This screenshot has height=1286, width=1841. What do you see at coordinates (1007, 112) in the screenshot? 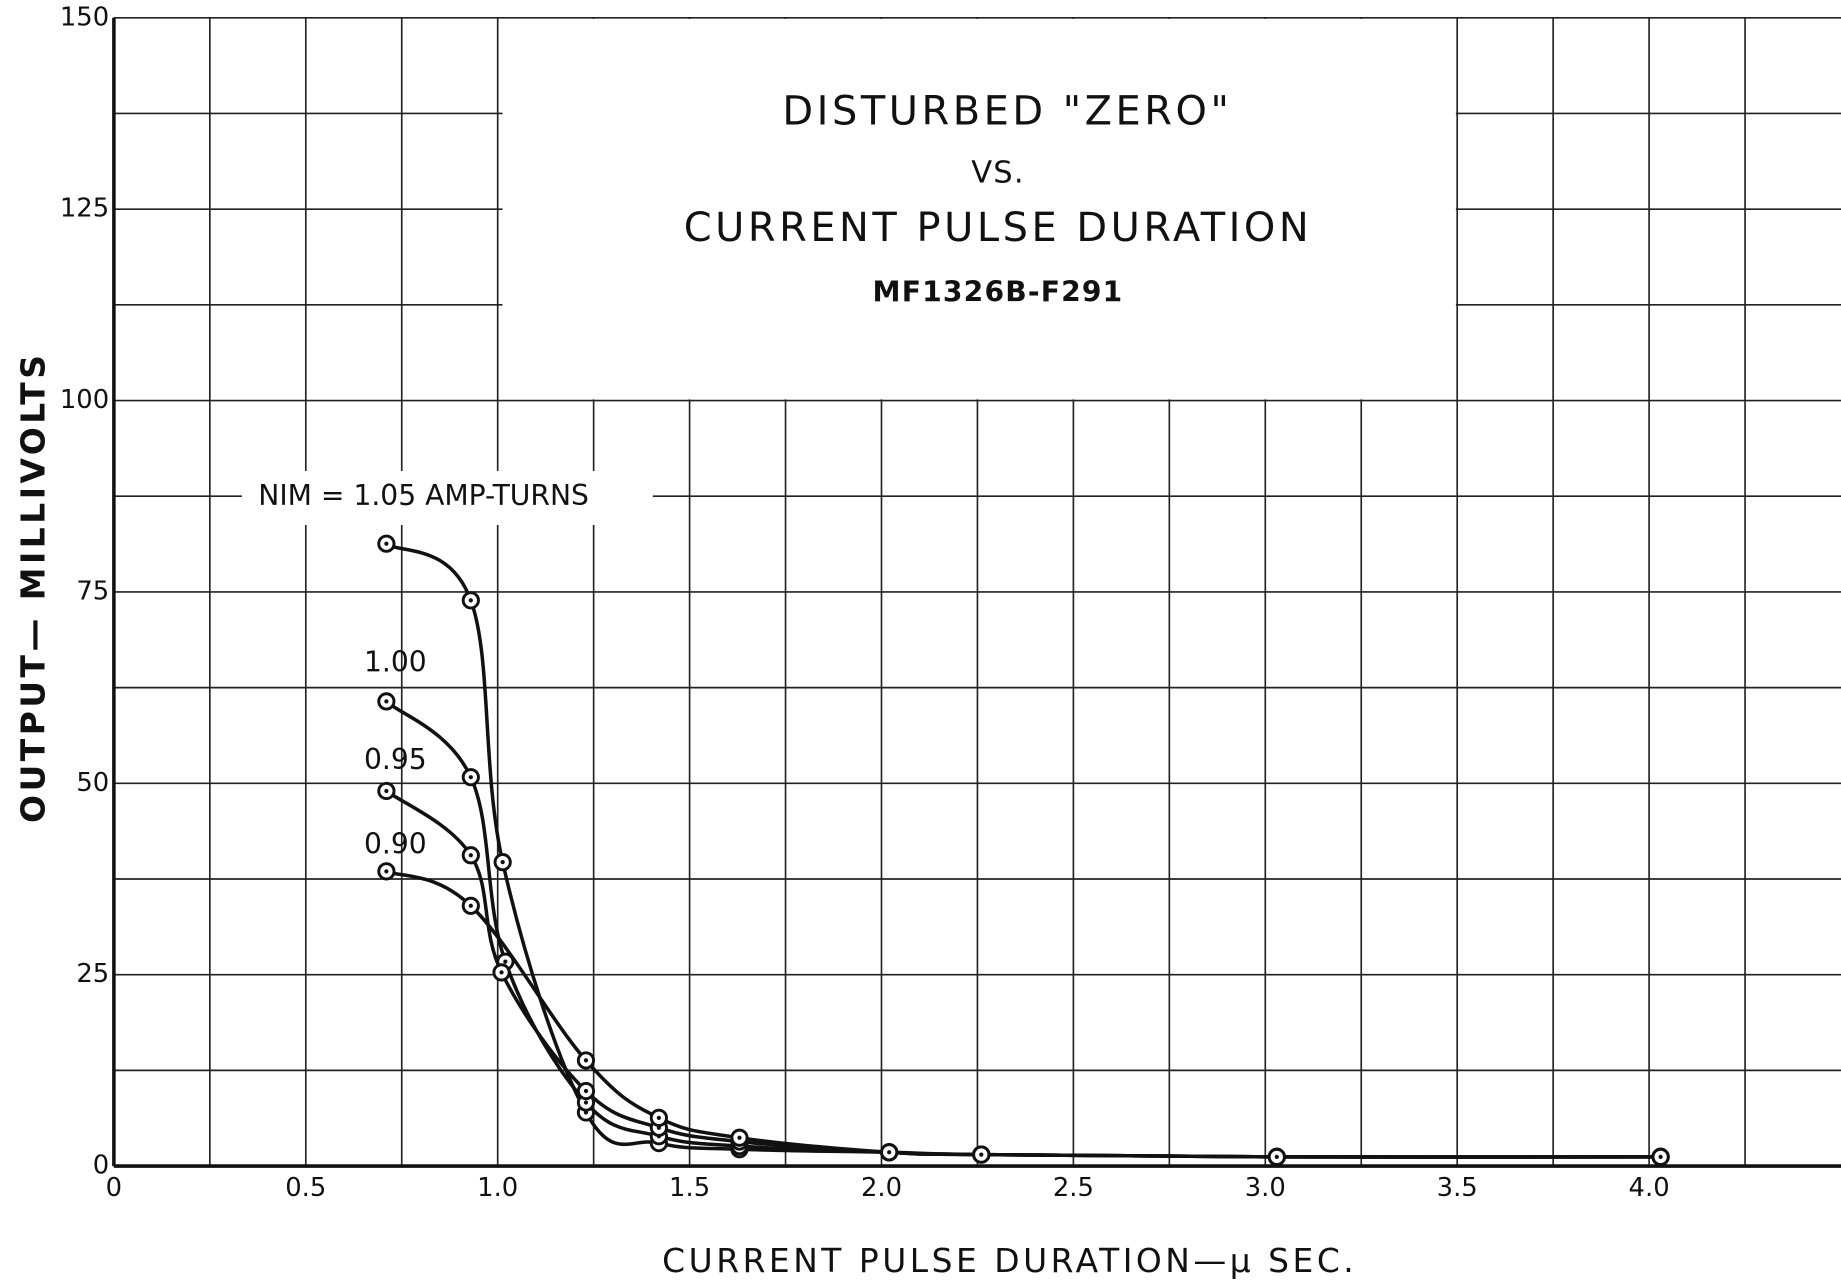
I see `chart-title: DISTURBED "ZERO"` at bounding box center [1007, 112].